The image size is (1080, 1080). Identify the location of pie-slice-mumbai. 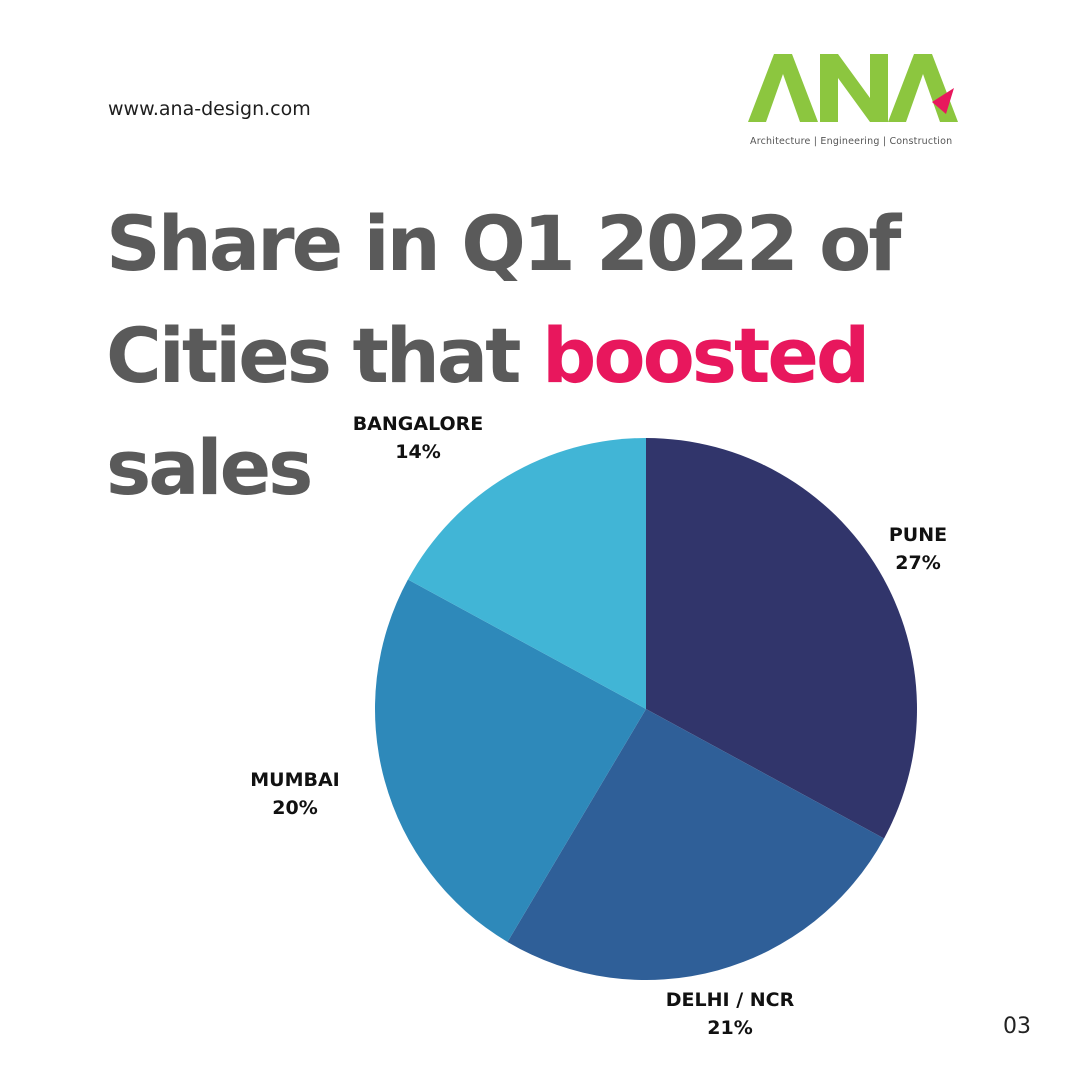
(510, 760).